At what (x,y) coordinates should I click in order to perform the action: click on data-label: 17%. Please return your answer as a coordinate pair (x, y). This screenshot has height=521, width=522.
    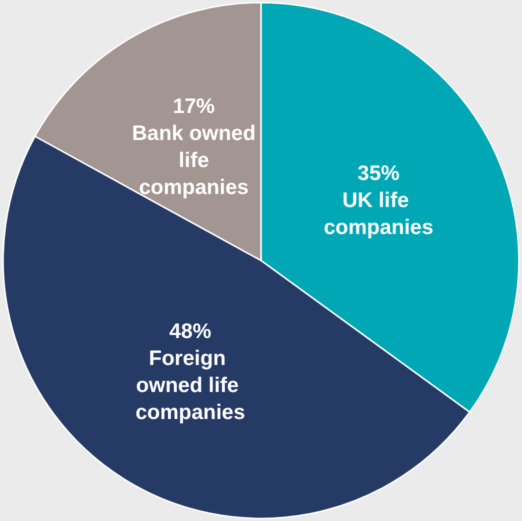
    Looking at the image, I should click on (194, 106).